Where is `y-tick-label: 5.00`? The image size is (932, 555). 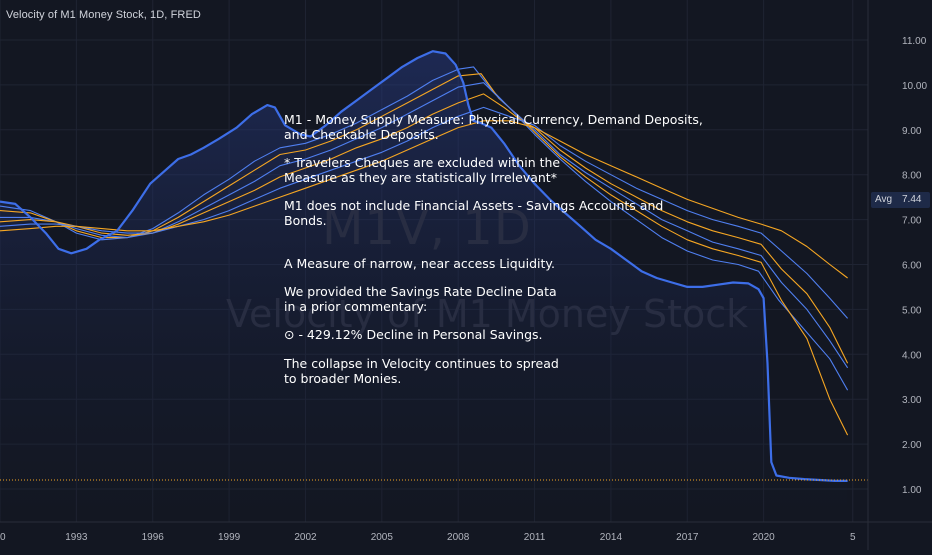 y-tick-label: 5.00 is located at coordinates (912, 310).